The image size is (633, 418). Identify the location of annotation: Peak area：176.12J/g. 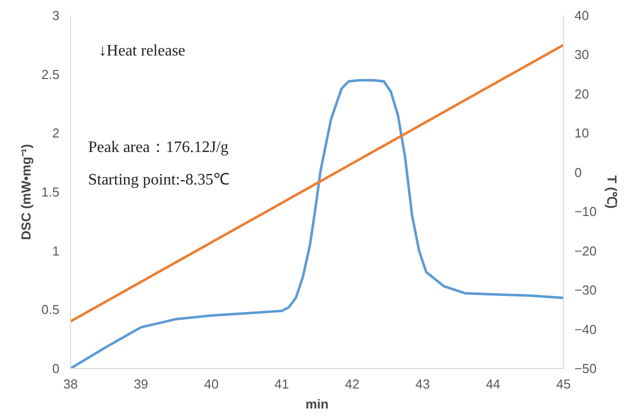
(158, 147).